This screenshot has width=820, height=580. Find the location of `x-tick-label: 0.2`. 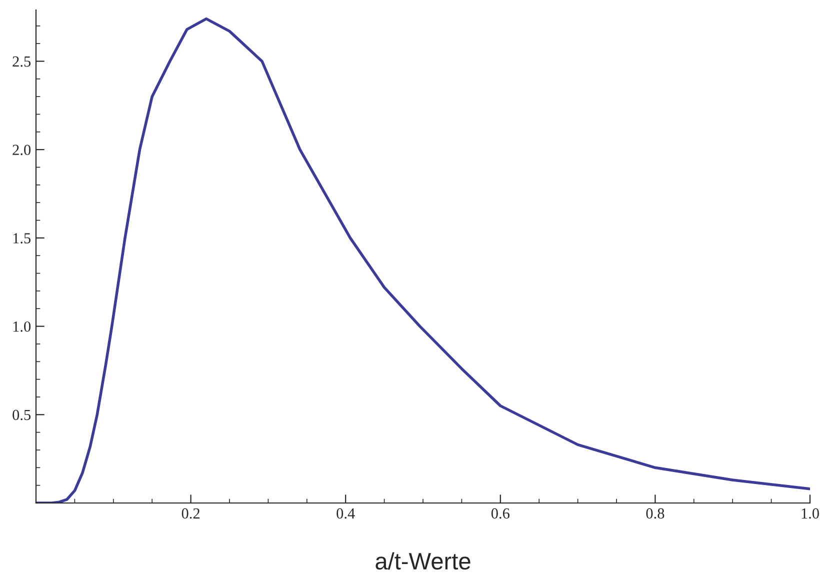

x-tick-label: 0.2 is located at coordinates (191, 513).